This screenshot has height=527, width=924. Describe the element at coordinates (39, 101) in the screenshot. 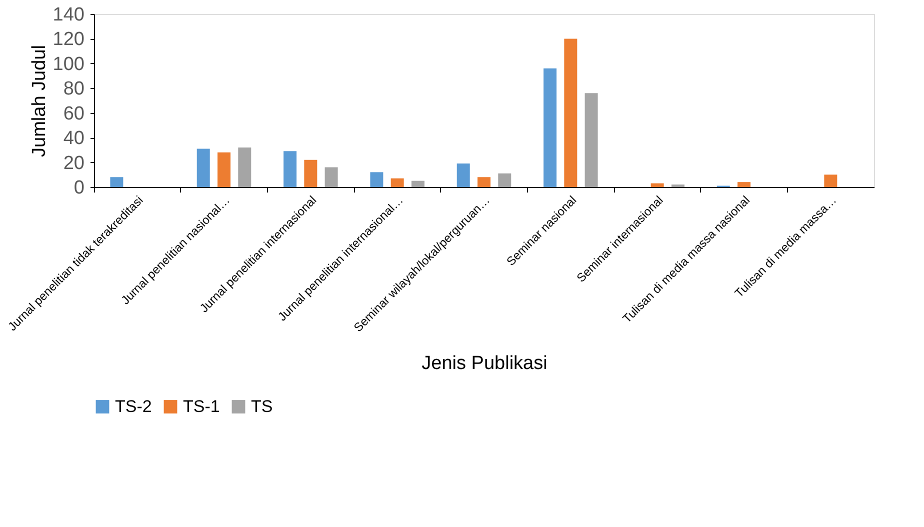

I see `y-axis-title: Jumlah Judul` at that location.